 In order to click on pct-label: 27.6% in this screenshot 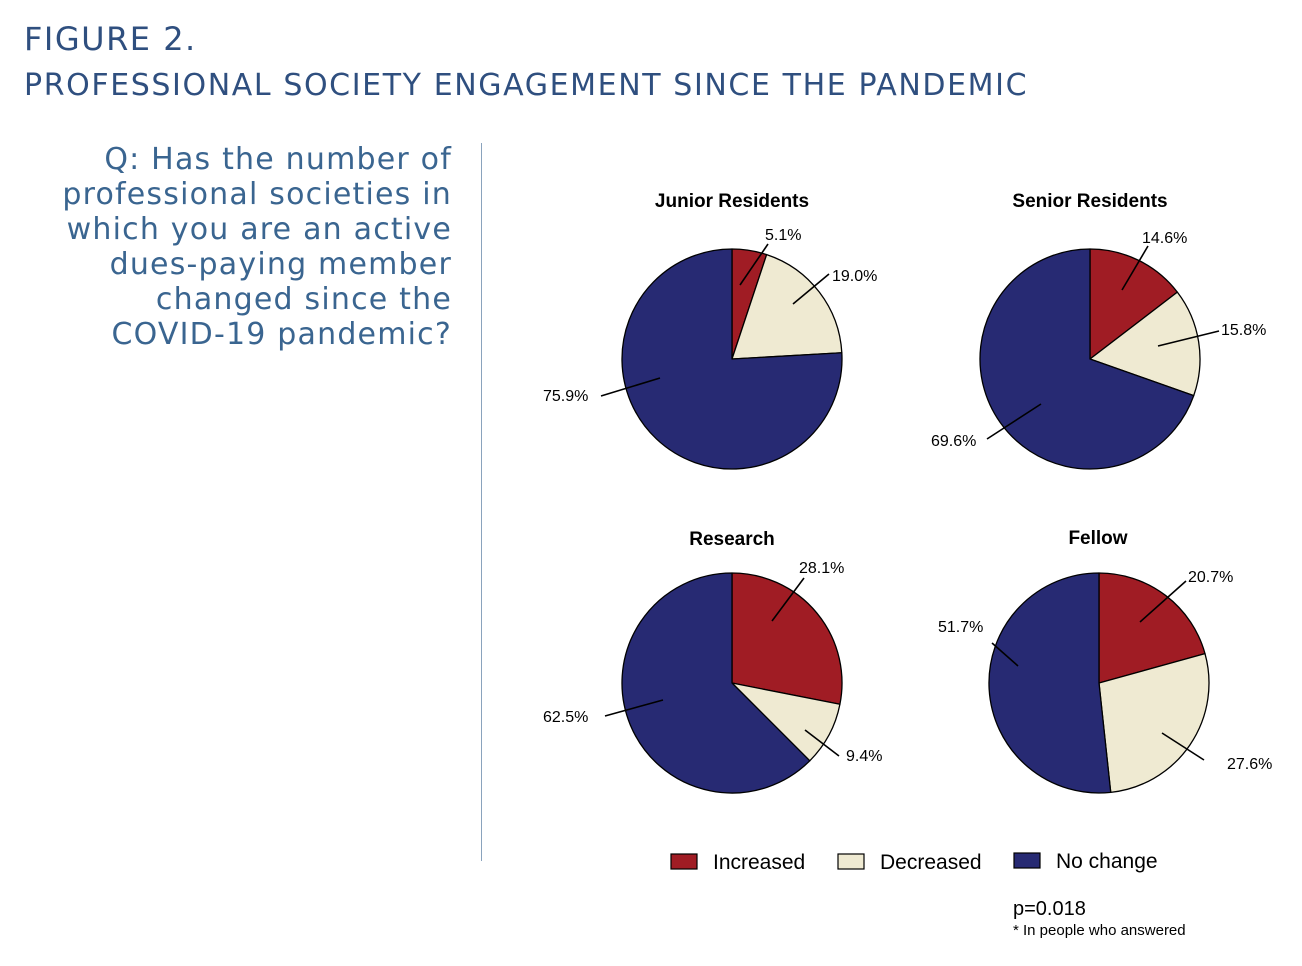, I will do `click(1249, 764)`.